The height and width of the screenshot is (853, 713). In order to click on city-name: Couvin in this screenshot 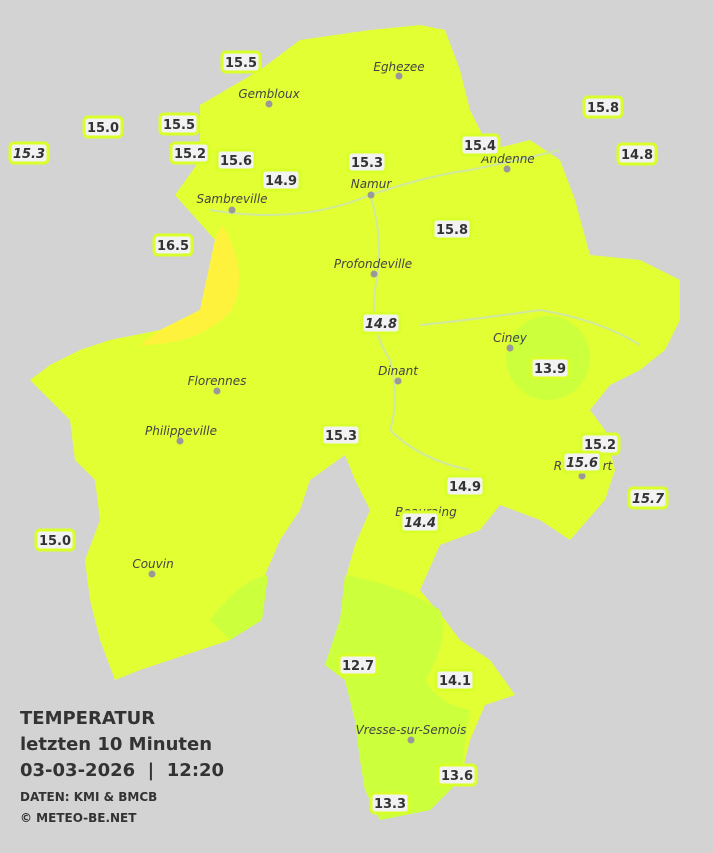, I will do `click(152, 564)`.